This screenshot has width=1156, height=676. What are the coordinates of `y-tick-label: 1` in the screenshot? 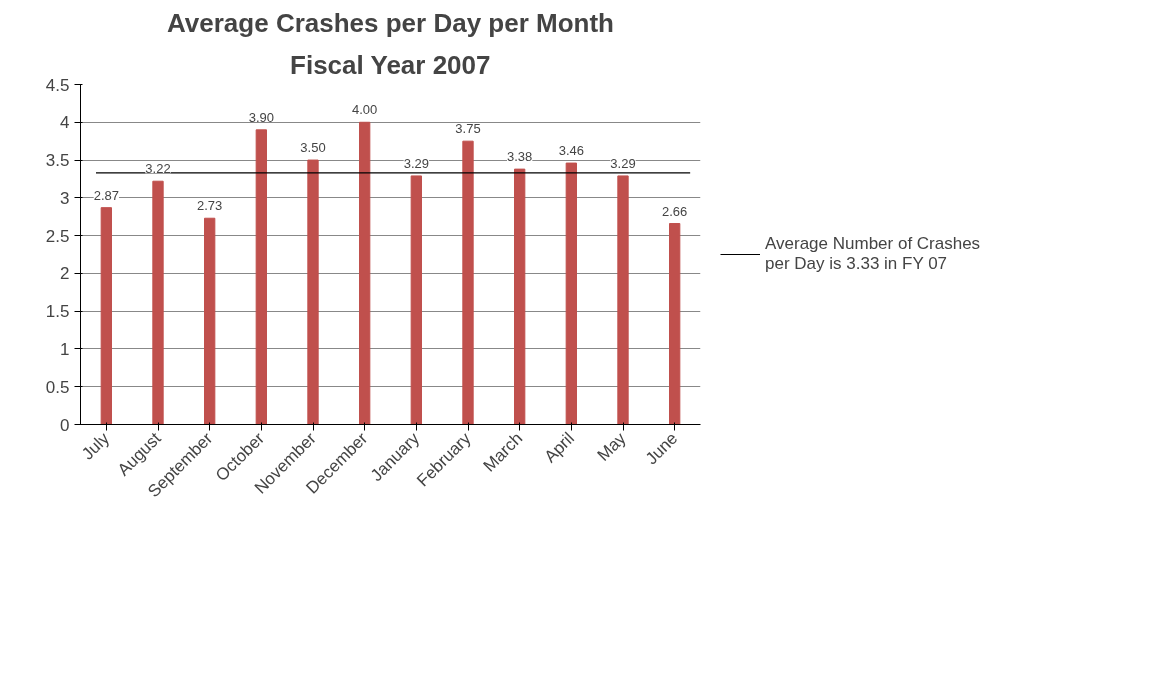 It's located at (65, 349).